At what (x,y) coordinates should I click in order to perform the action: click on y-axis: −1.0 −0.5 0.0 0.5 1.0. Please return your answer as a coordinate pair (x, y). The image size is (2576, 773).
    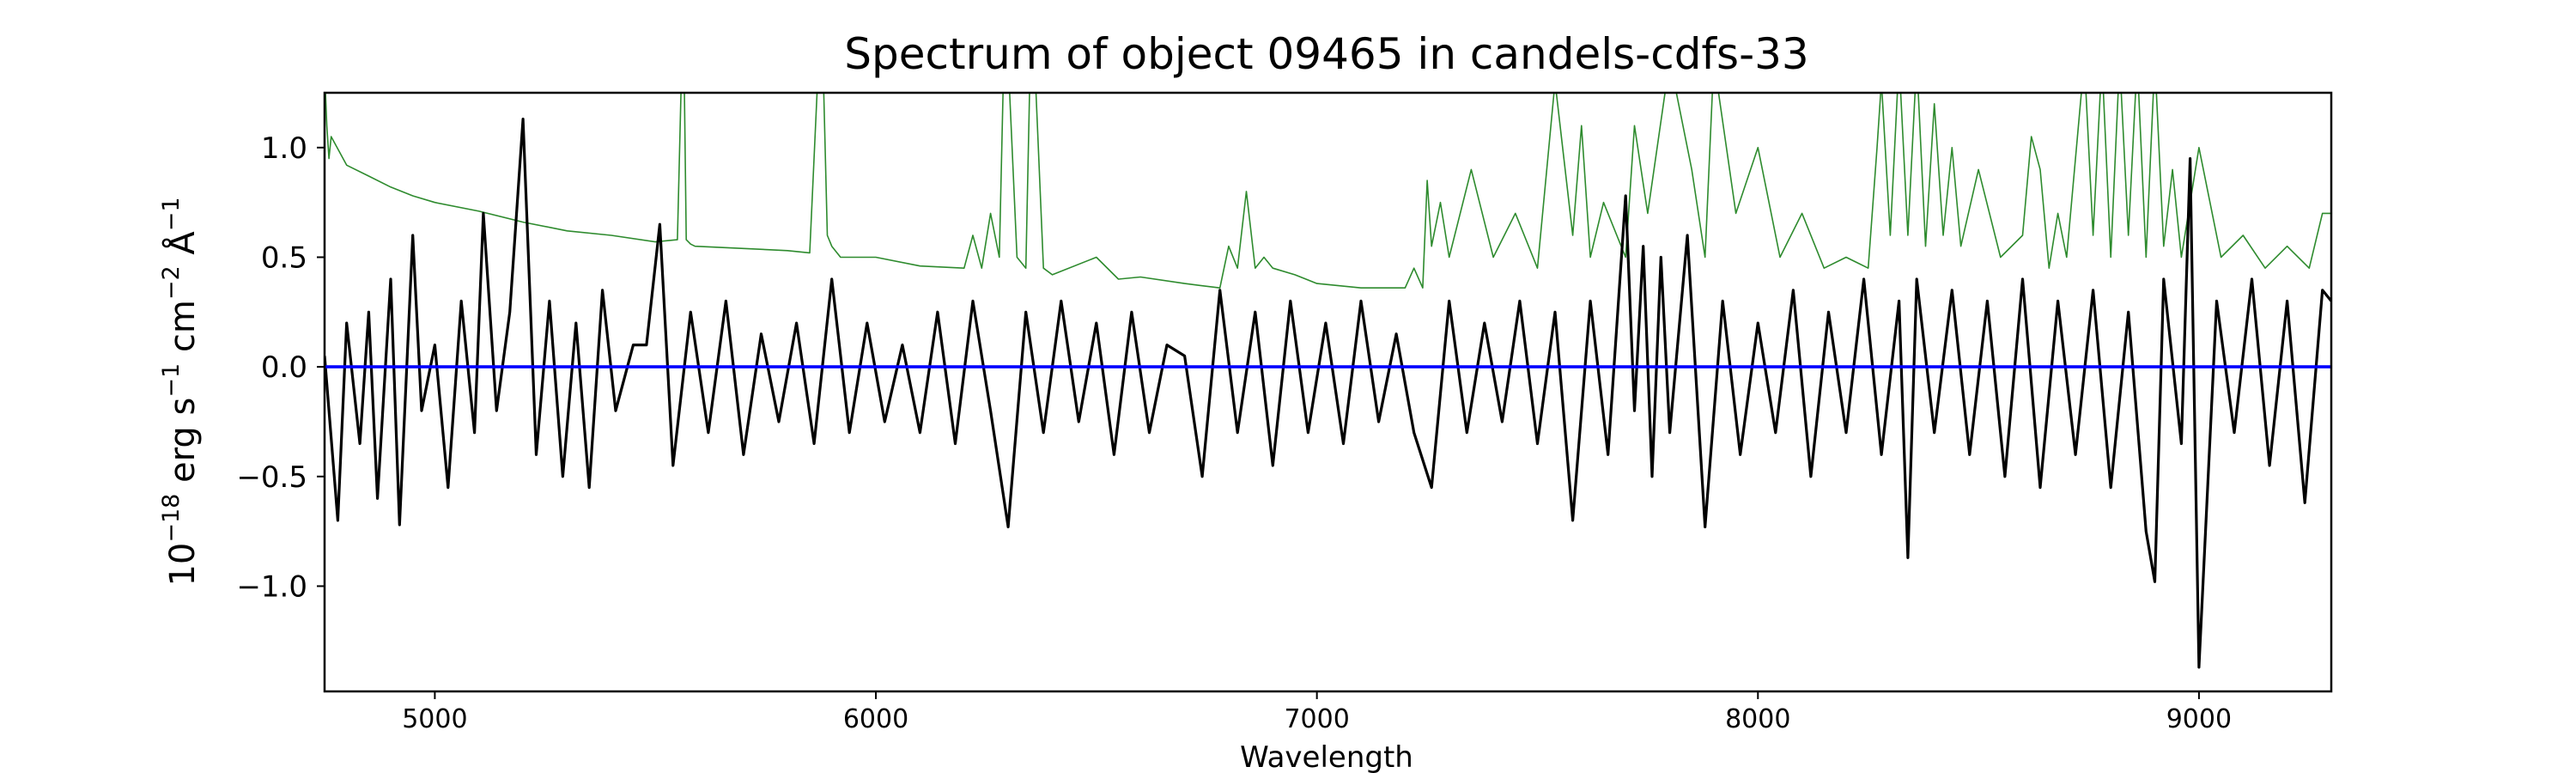
    Looking at the image, I should click on (280, 367).